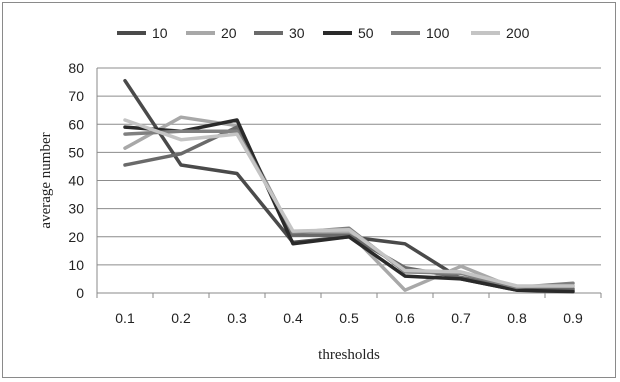 The width and height of the screenshot is (620, 382). I want to click on x-tick-label-0.8: 0.8, so click(517, 318).